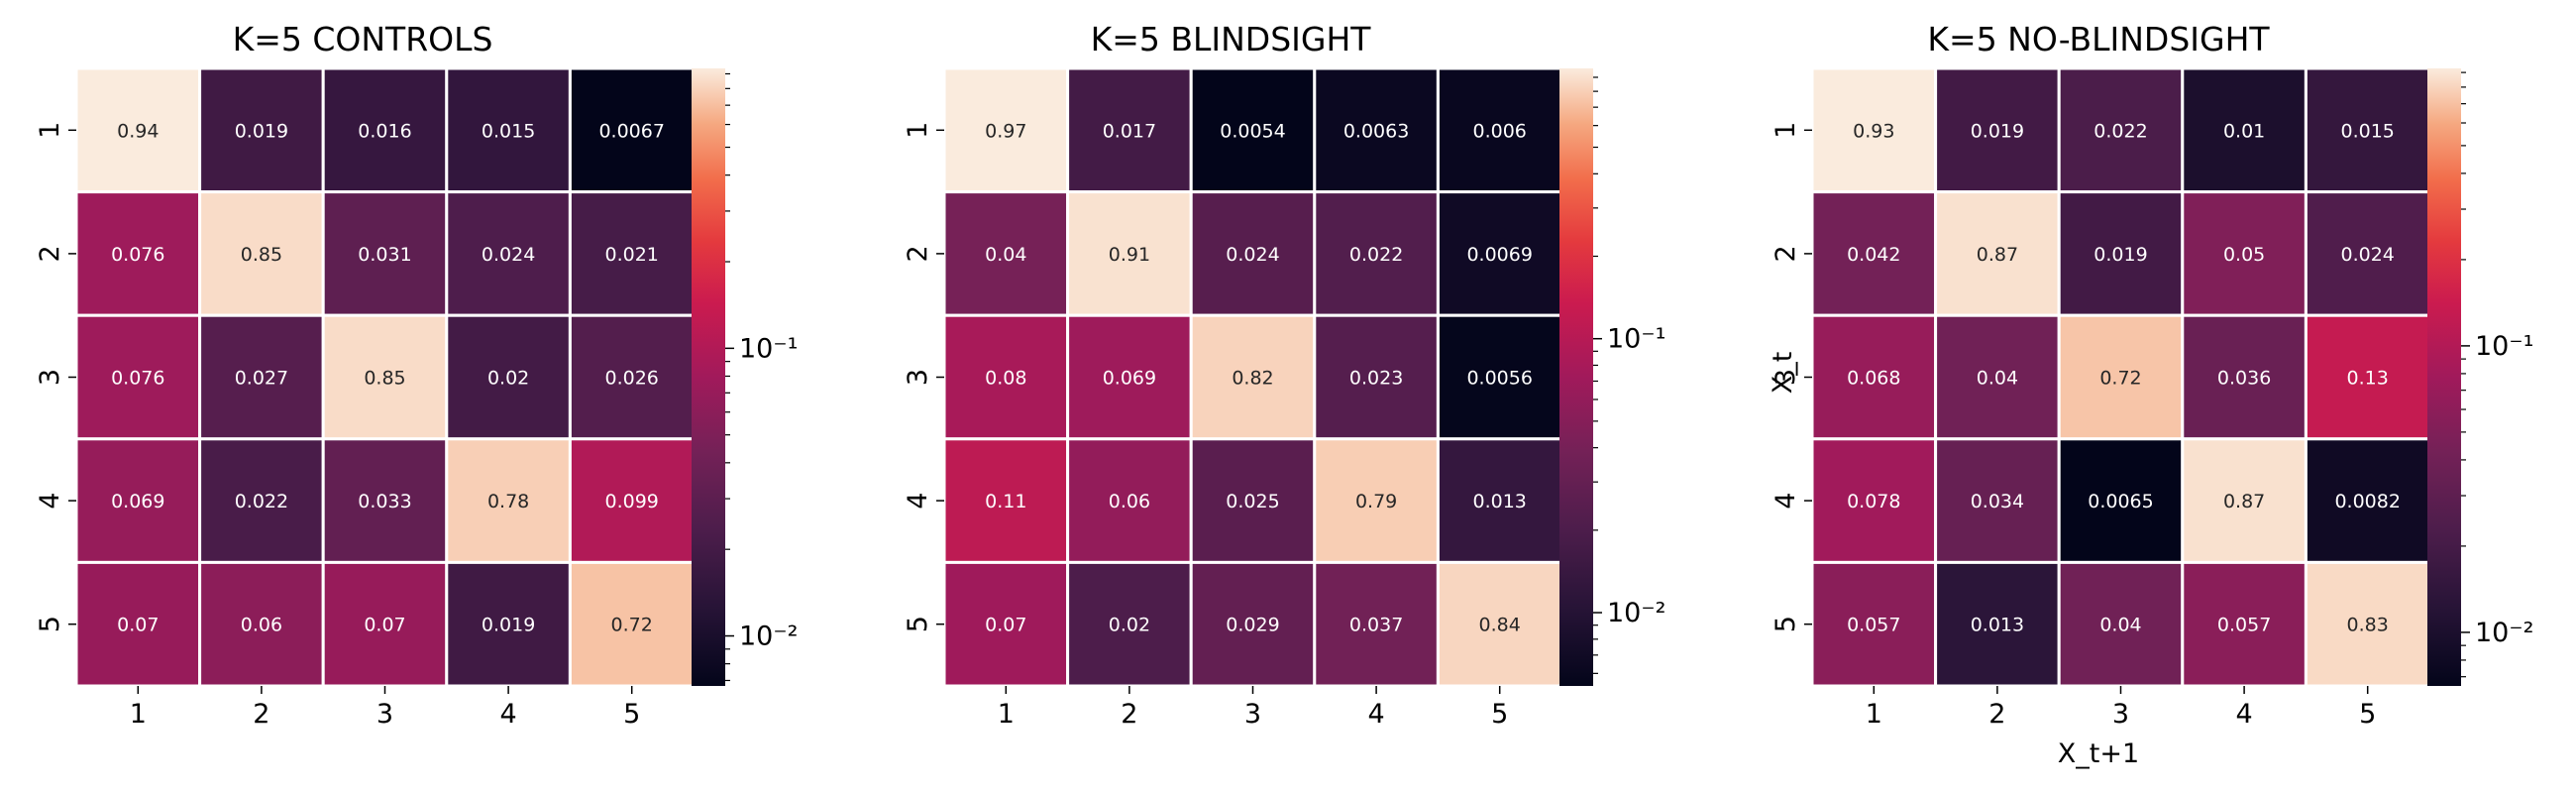 Image resolution: width=2576 pixels, height=793 pixels. Describe the element at coordinates (1874, 255) in the screenshot. I see `cell-value-label: 0.042` at that location.